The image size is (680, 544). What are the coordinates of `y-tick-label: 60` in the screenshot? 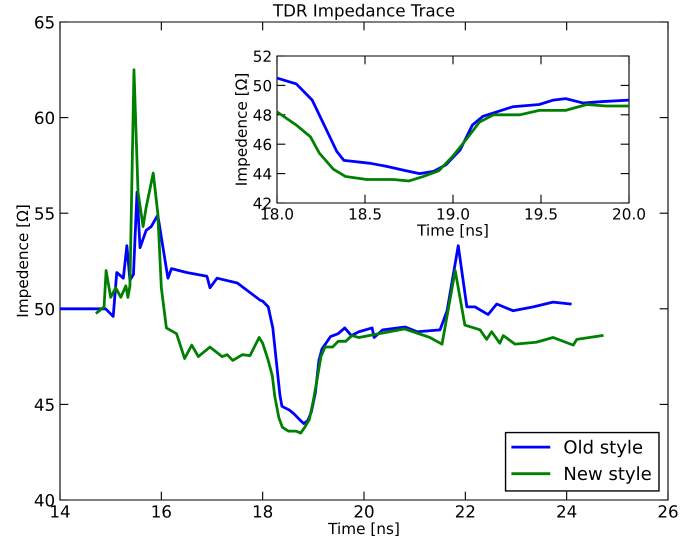 It's located at (44, 118).